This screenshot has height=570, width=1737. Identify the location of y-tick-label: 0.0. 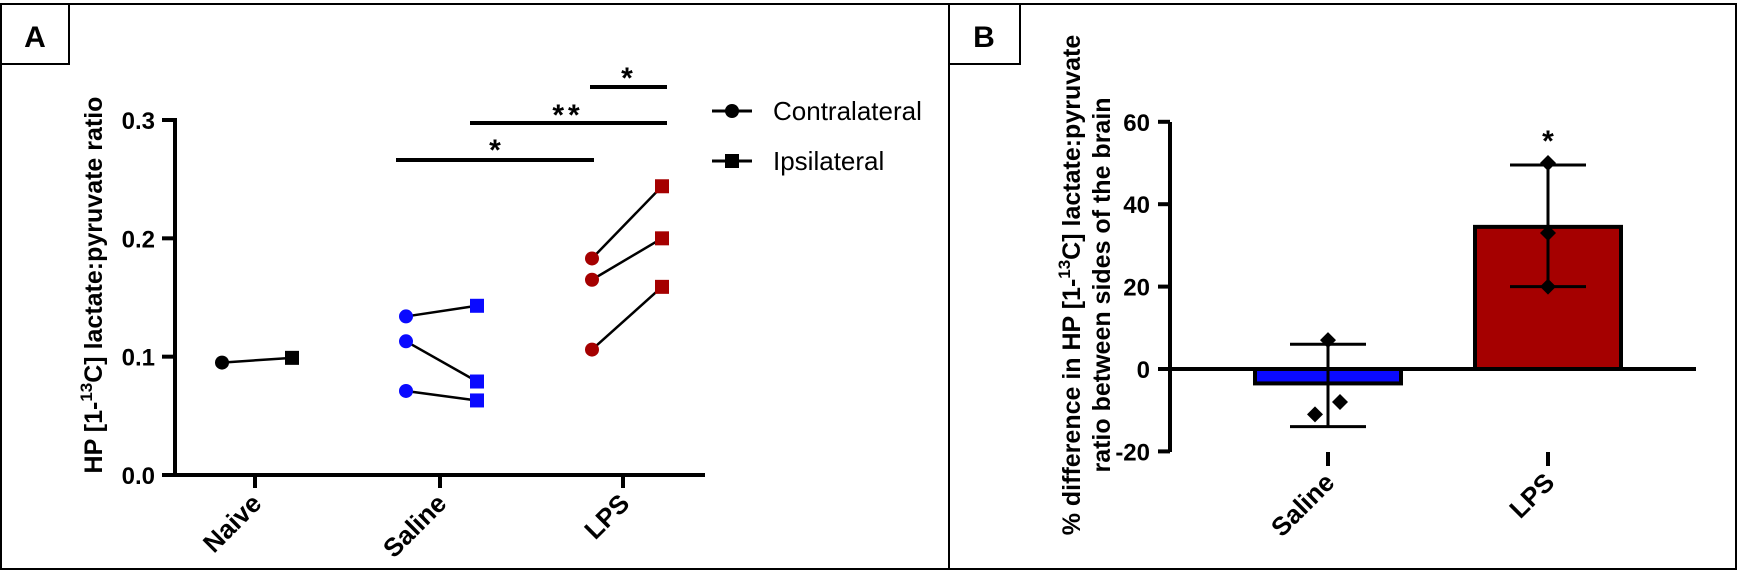
(138, 476).